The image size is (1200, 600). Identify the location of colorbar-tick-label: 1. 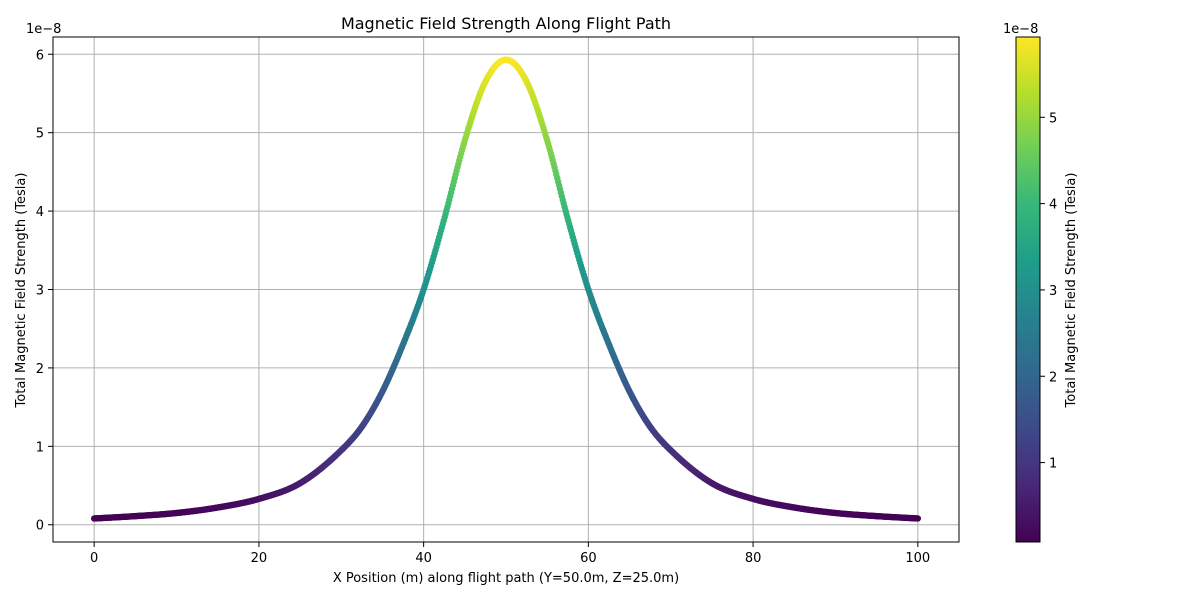
(1053, 464).